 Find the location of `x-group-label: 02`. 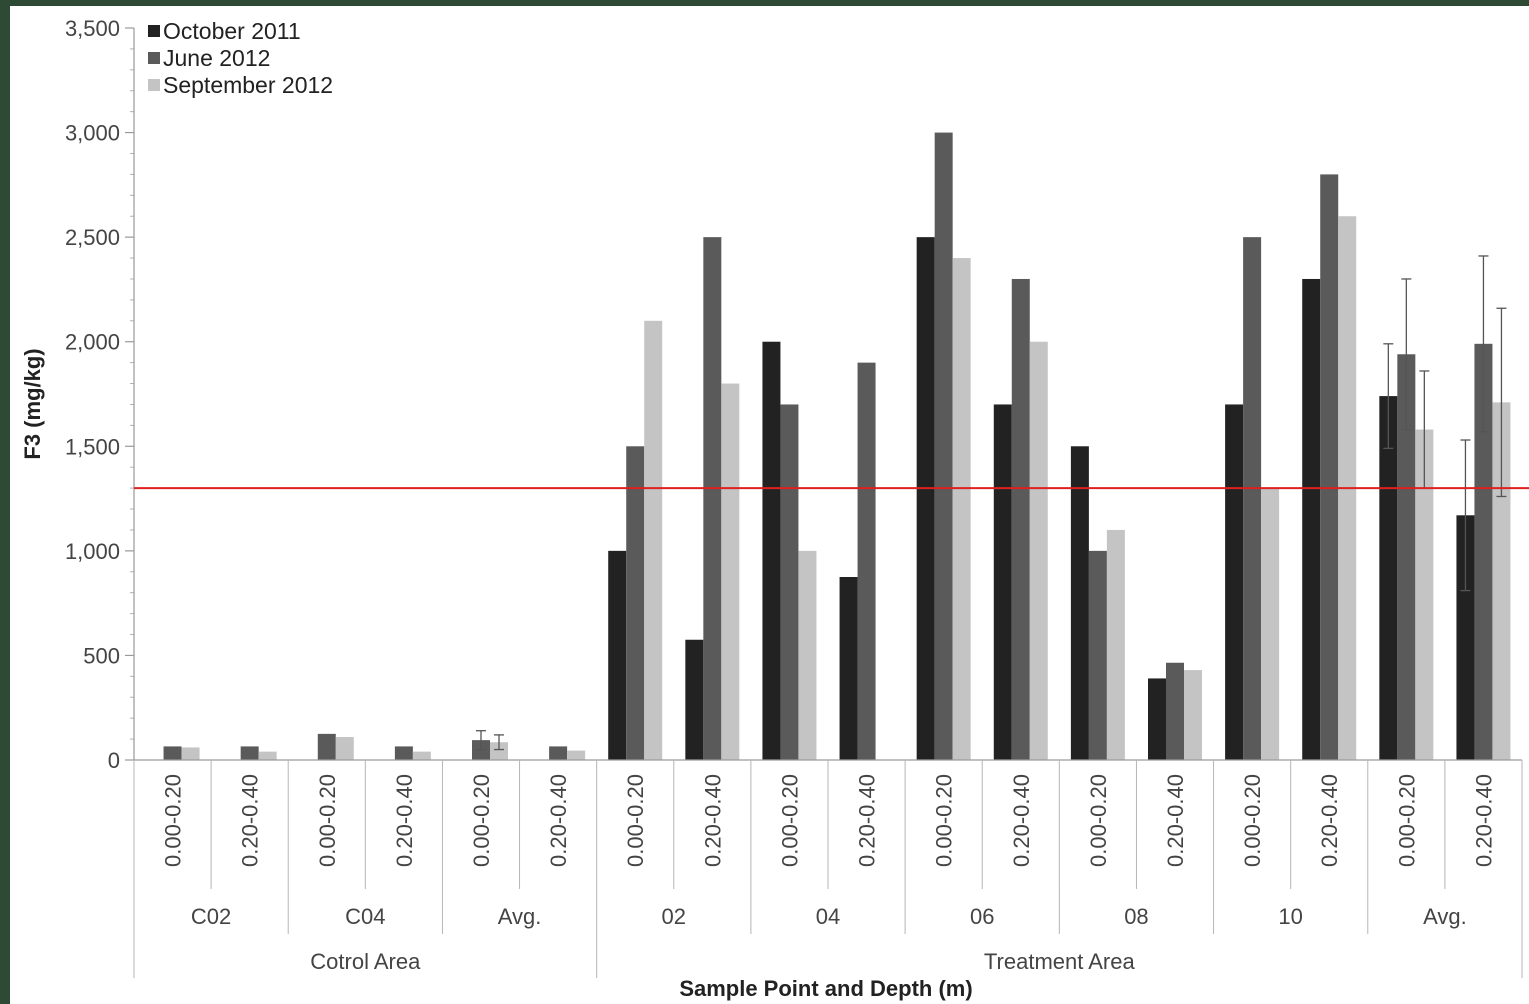

x-group-label: 02 is located at coordinates (674, 916).